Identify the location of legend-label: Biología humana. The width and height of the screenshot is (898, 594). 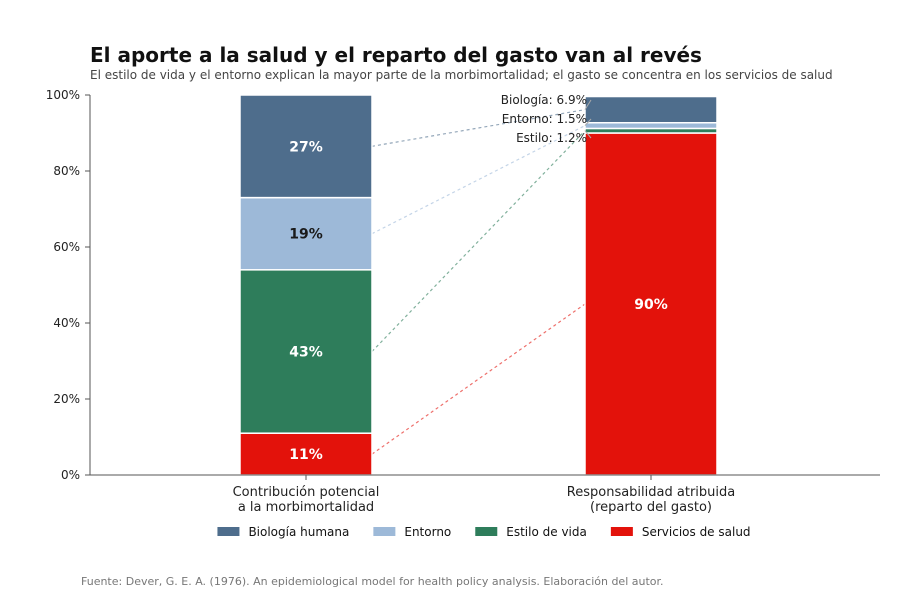
(298, 532).